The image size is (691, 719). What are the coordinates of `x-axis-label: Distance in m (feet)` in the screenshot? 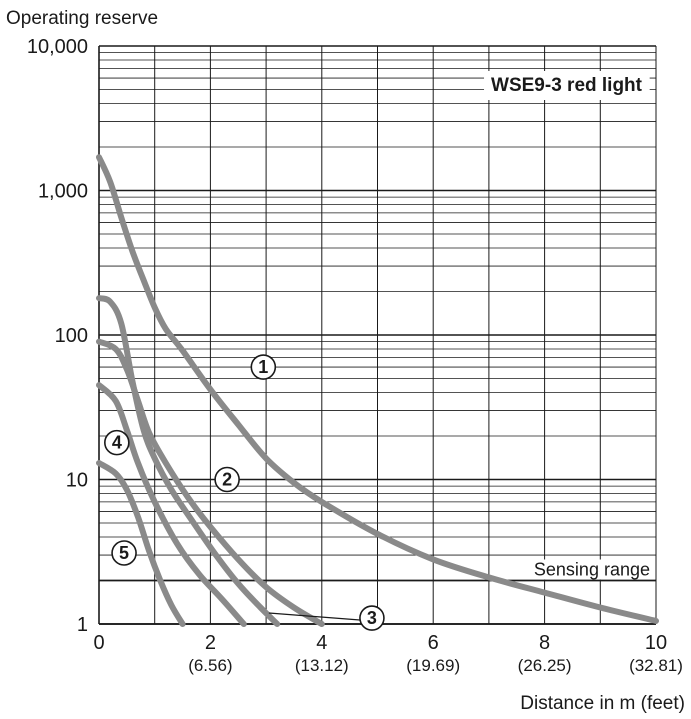 It's located at (602, 703).